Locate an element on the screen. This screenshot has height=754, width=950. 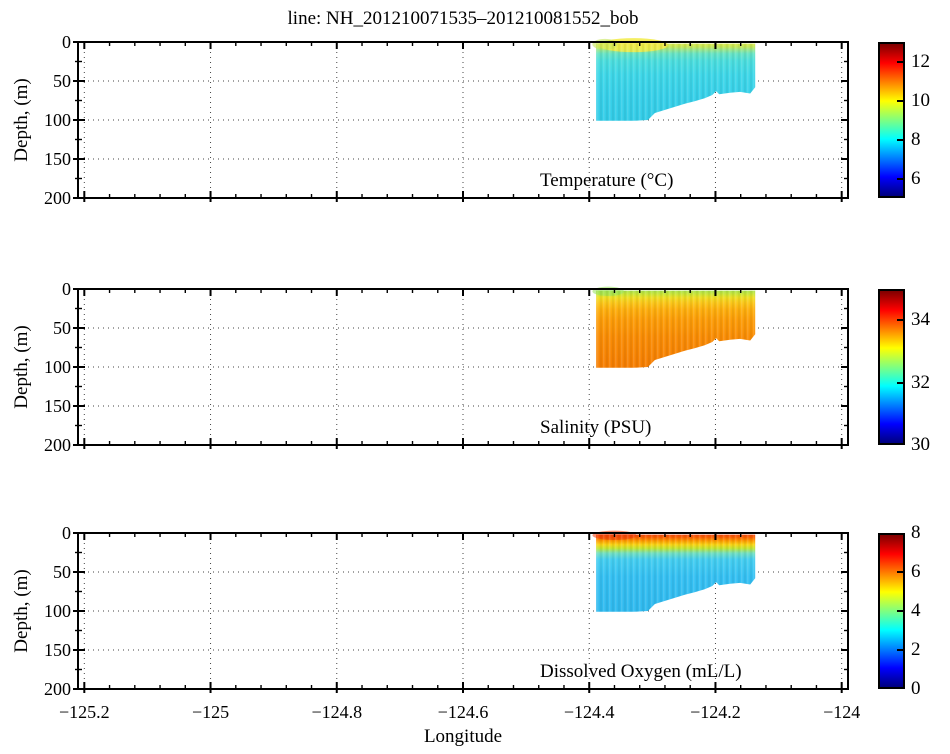
x-tick-label: −124.4 is located at coordinates (589, 712).